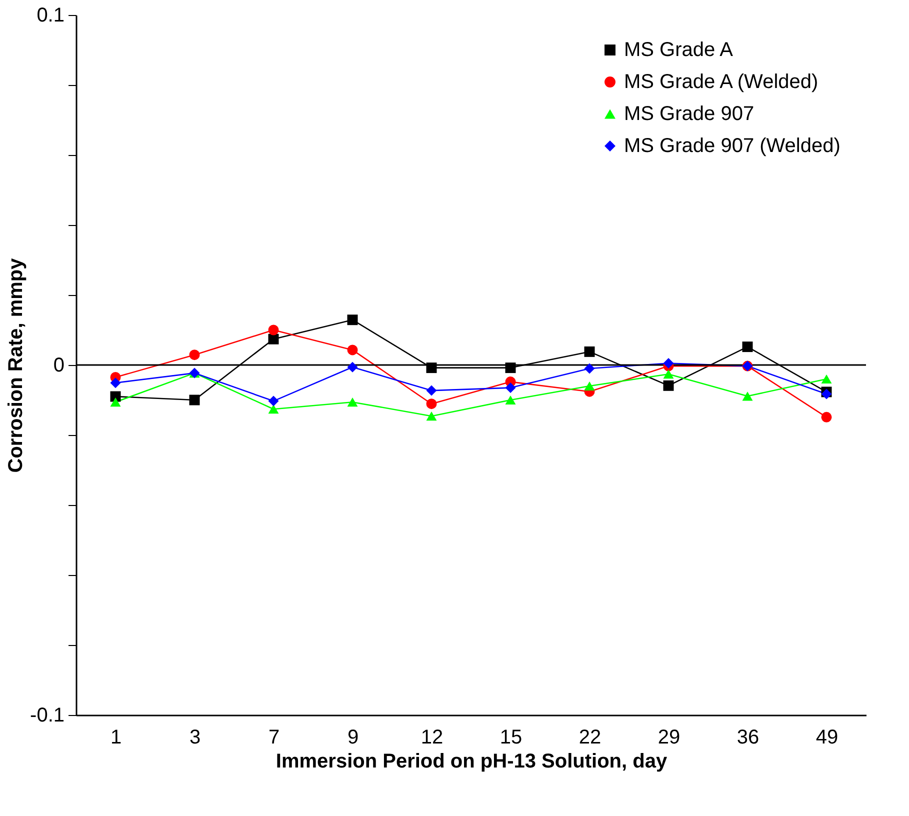 The height and width of the screenshot is (816, 909). What do you see at coordinates (353, 737) in the screenshot?
I see `x-tick-label: 9` at bounding box center [353, 737].